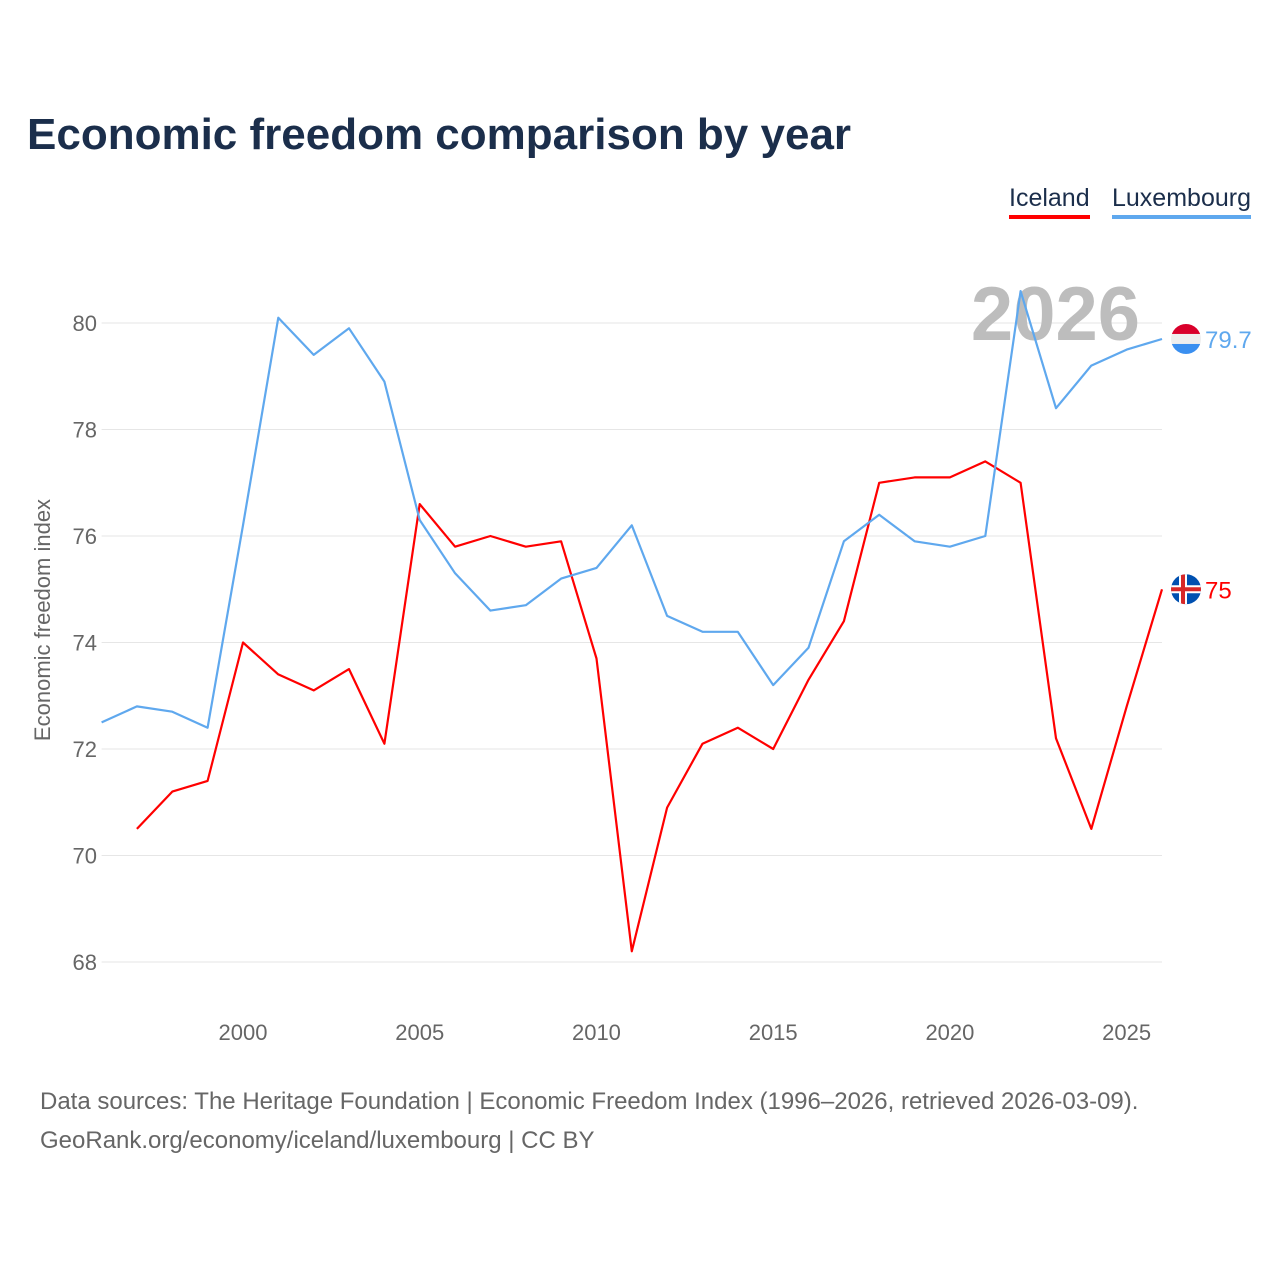  Describe the element at coordinates (1055, 314) in the screenshot. I see `year-watermark: 2026` at that location.